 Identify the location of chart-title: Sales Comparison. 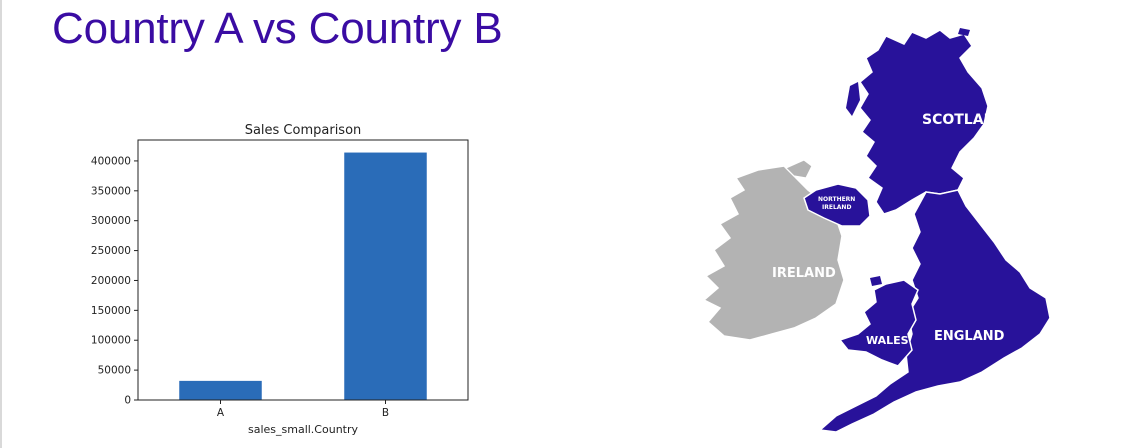
(303, 130).